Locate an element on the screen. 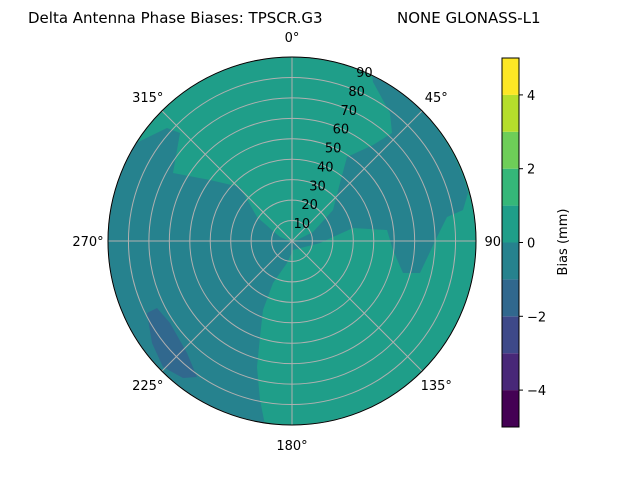  radial-tick-label: 60 is located at coordinates (341, 130).